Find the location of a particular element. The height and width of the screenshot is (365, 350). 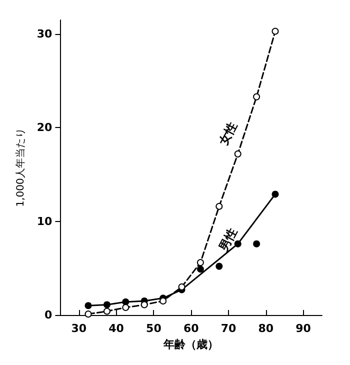

x-tick-label: 60 is located at coordinates (191, 328).